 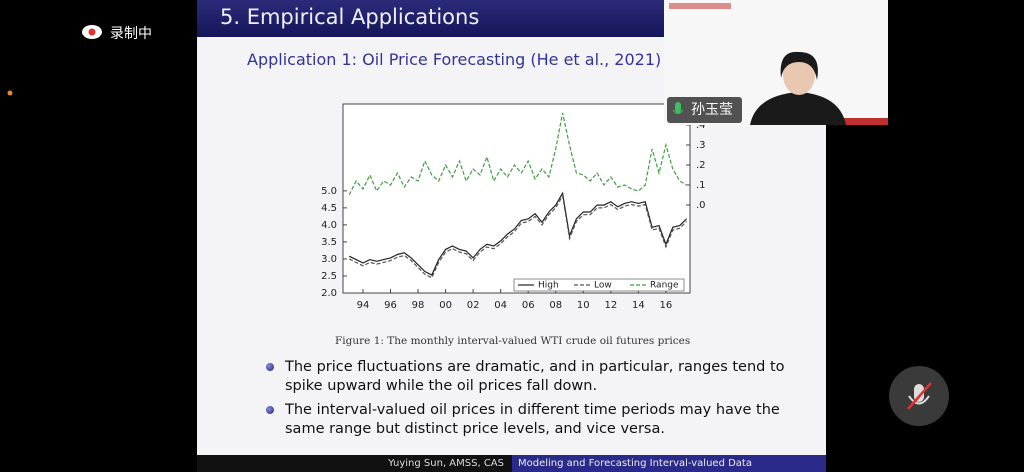 What do you see at coordinates (555, 305) in the screenshot?
I see `x-tick-label: 08` at bounding box center [555, 305].